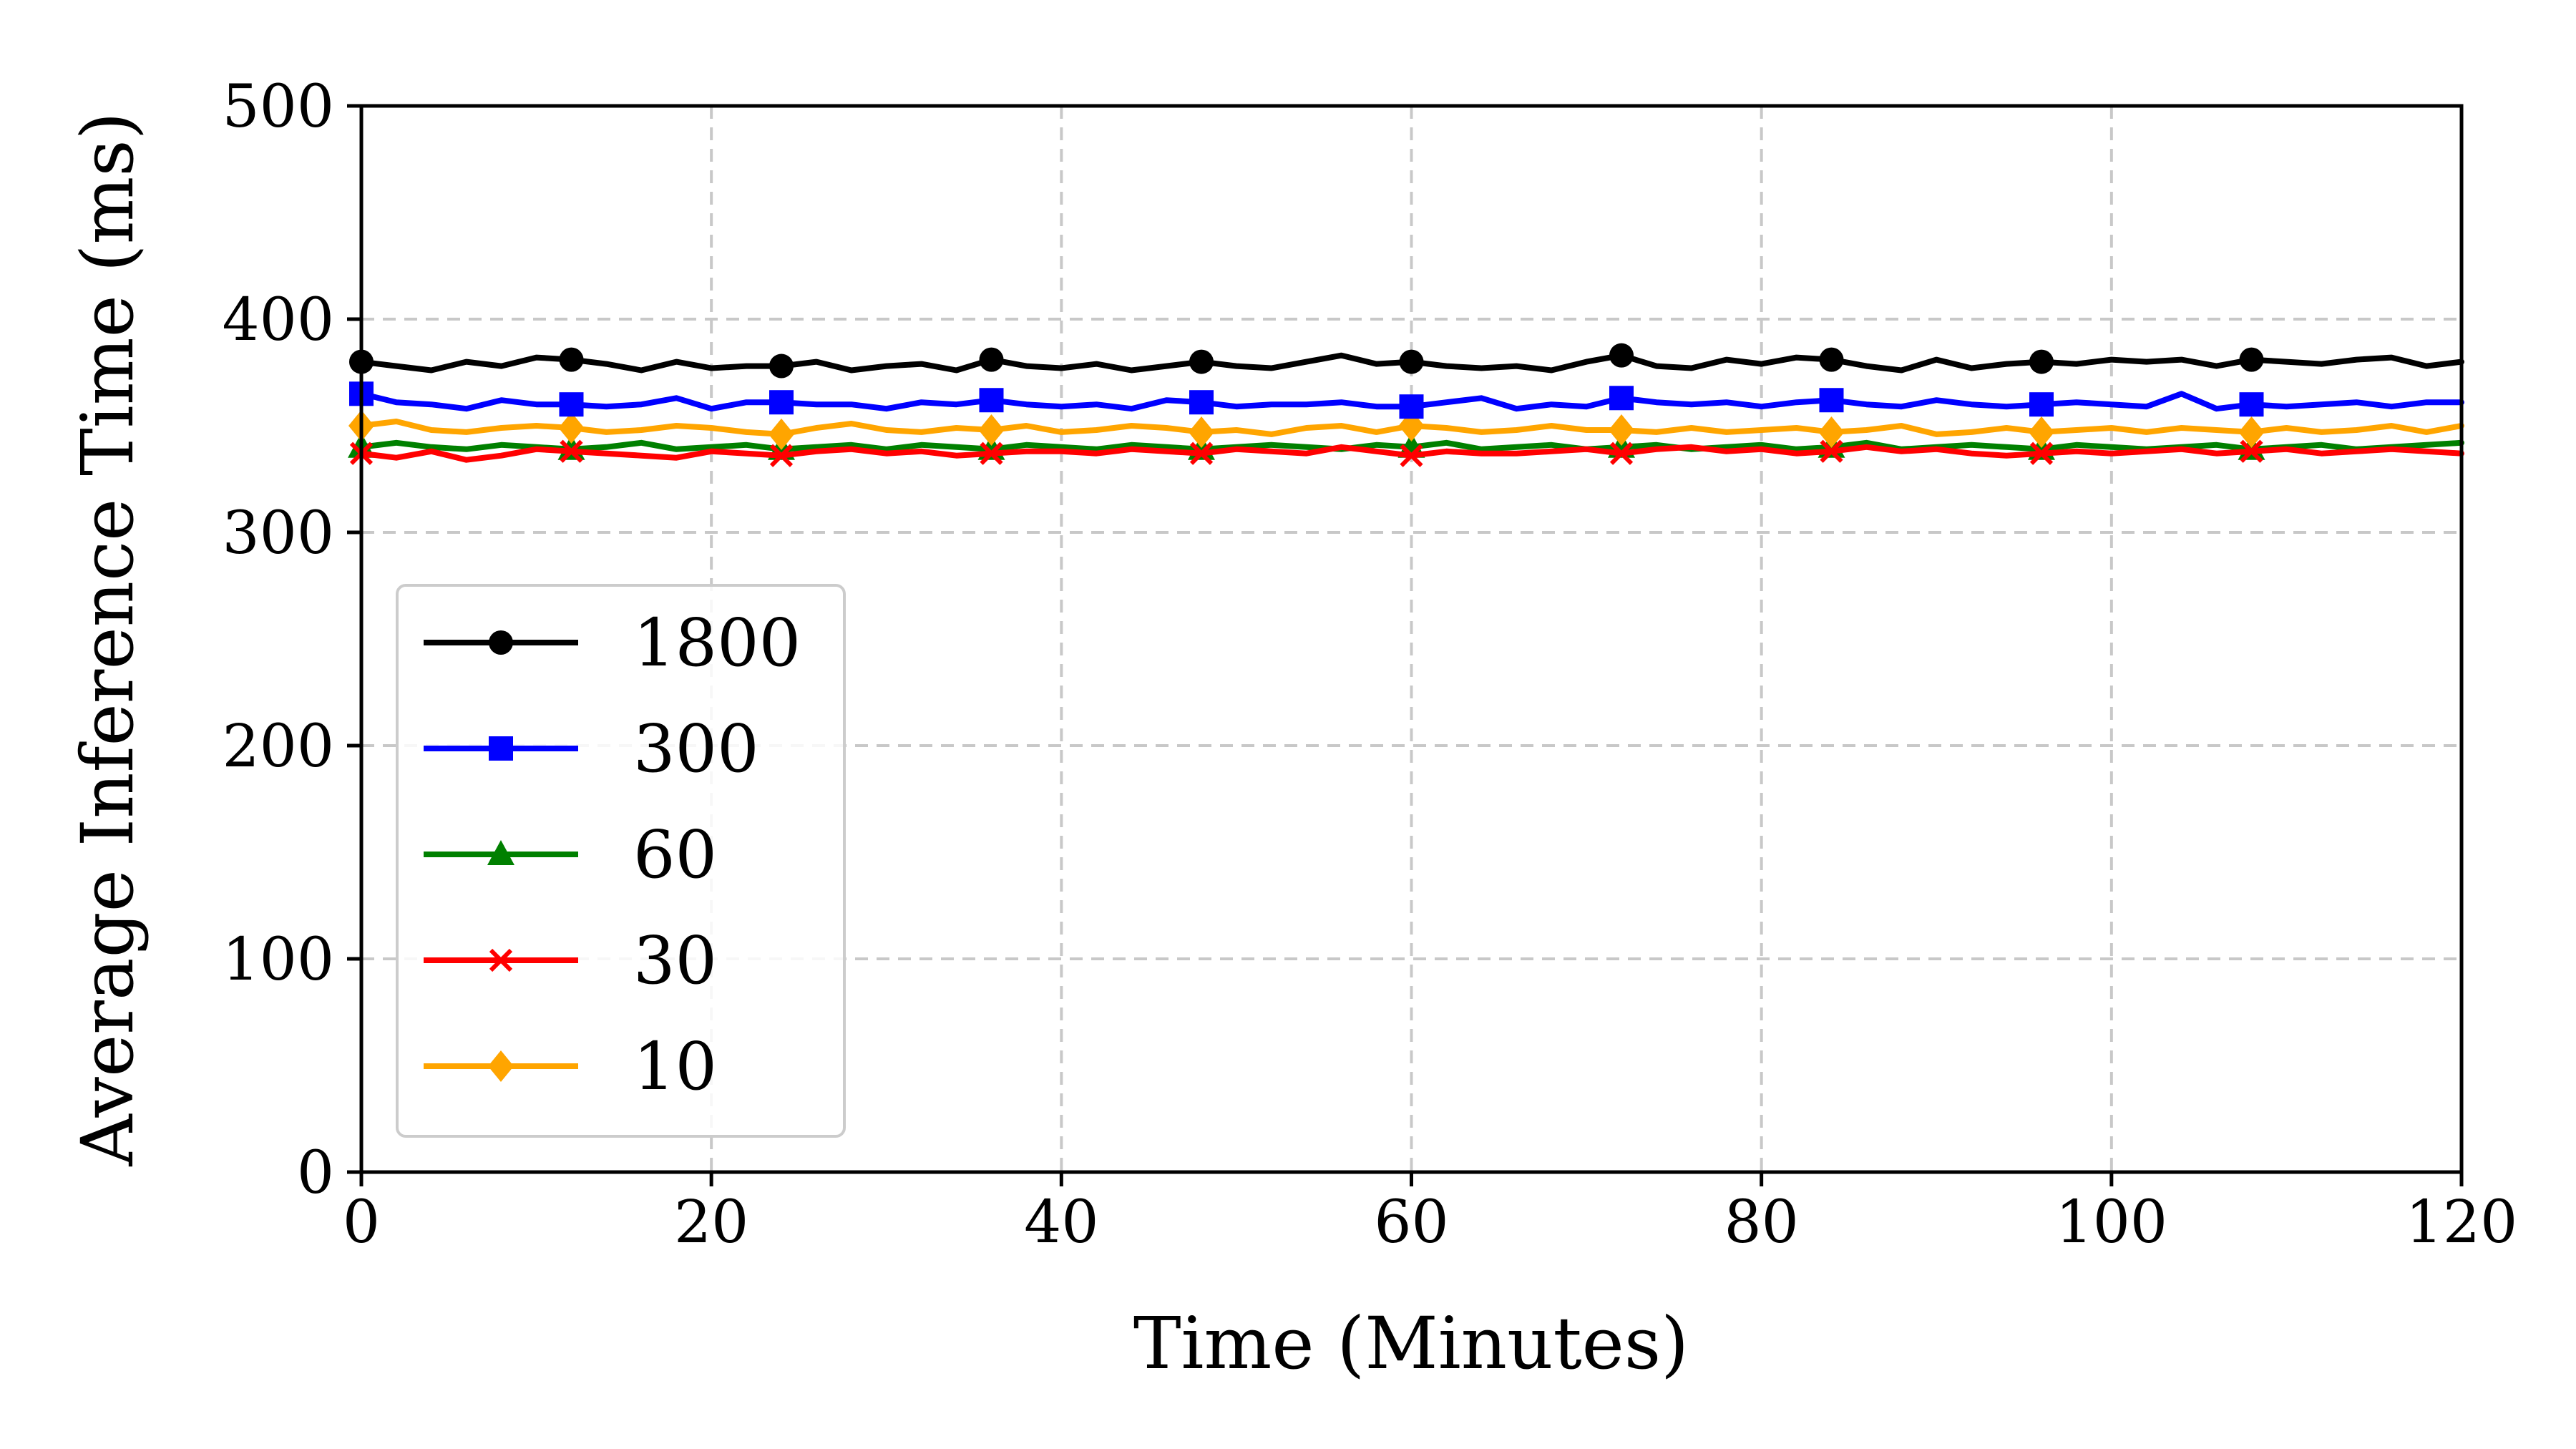 Image resolution: width=2576 pixels, height=1449 pixels. What do you see at coordinates (2462, 1223) in the screenshot?
I see `x-tick-label: 120` at bounding box center [2462, 1223].